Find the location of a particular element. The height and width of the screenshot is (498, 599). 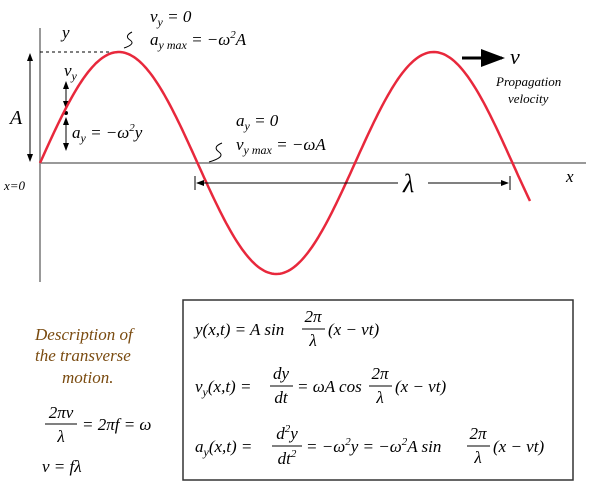

rhs: y = −ω is located at coordinates (375, 446).